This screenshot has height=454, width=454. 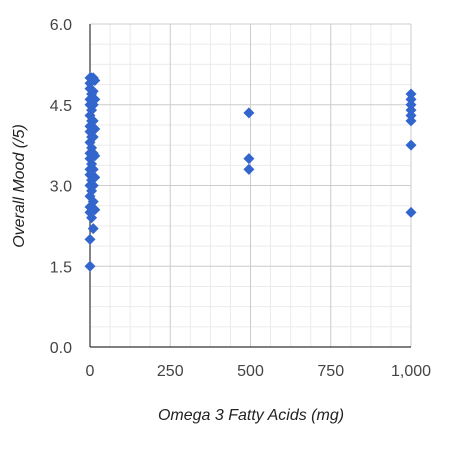 What do you see at coordinates (330, 371) in the screenshot?
I see `x-tick-label: 750` at bounding box center [330, 371].